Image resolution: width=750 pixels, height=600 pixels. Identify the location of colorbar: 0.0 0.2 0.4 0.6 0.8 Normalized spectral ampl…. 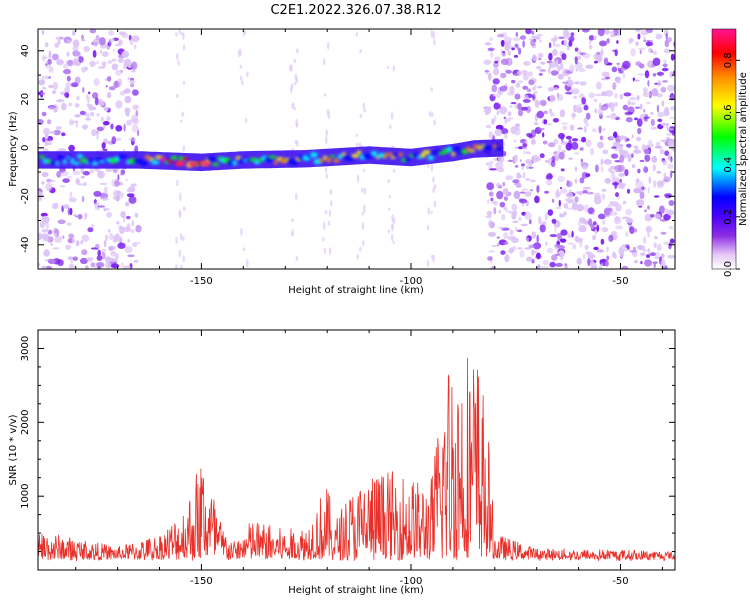
(730, 152).